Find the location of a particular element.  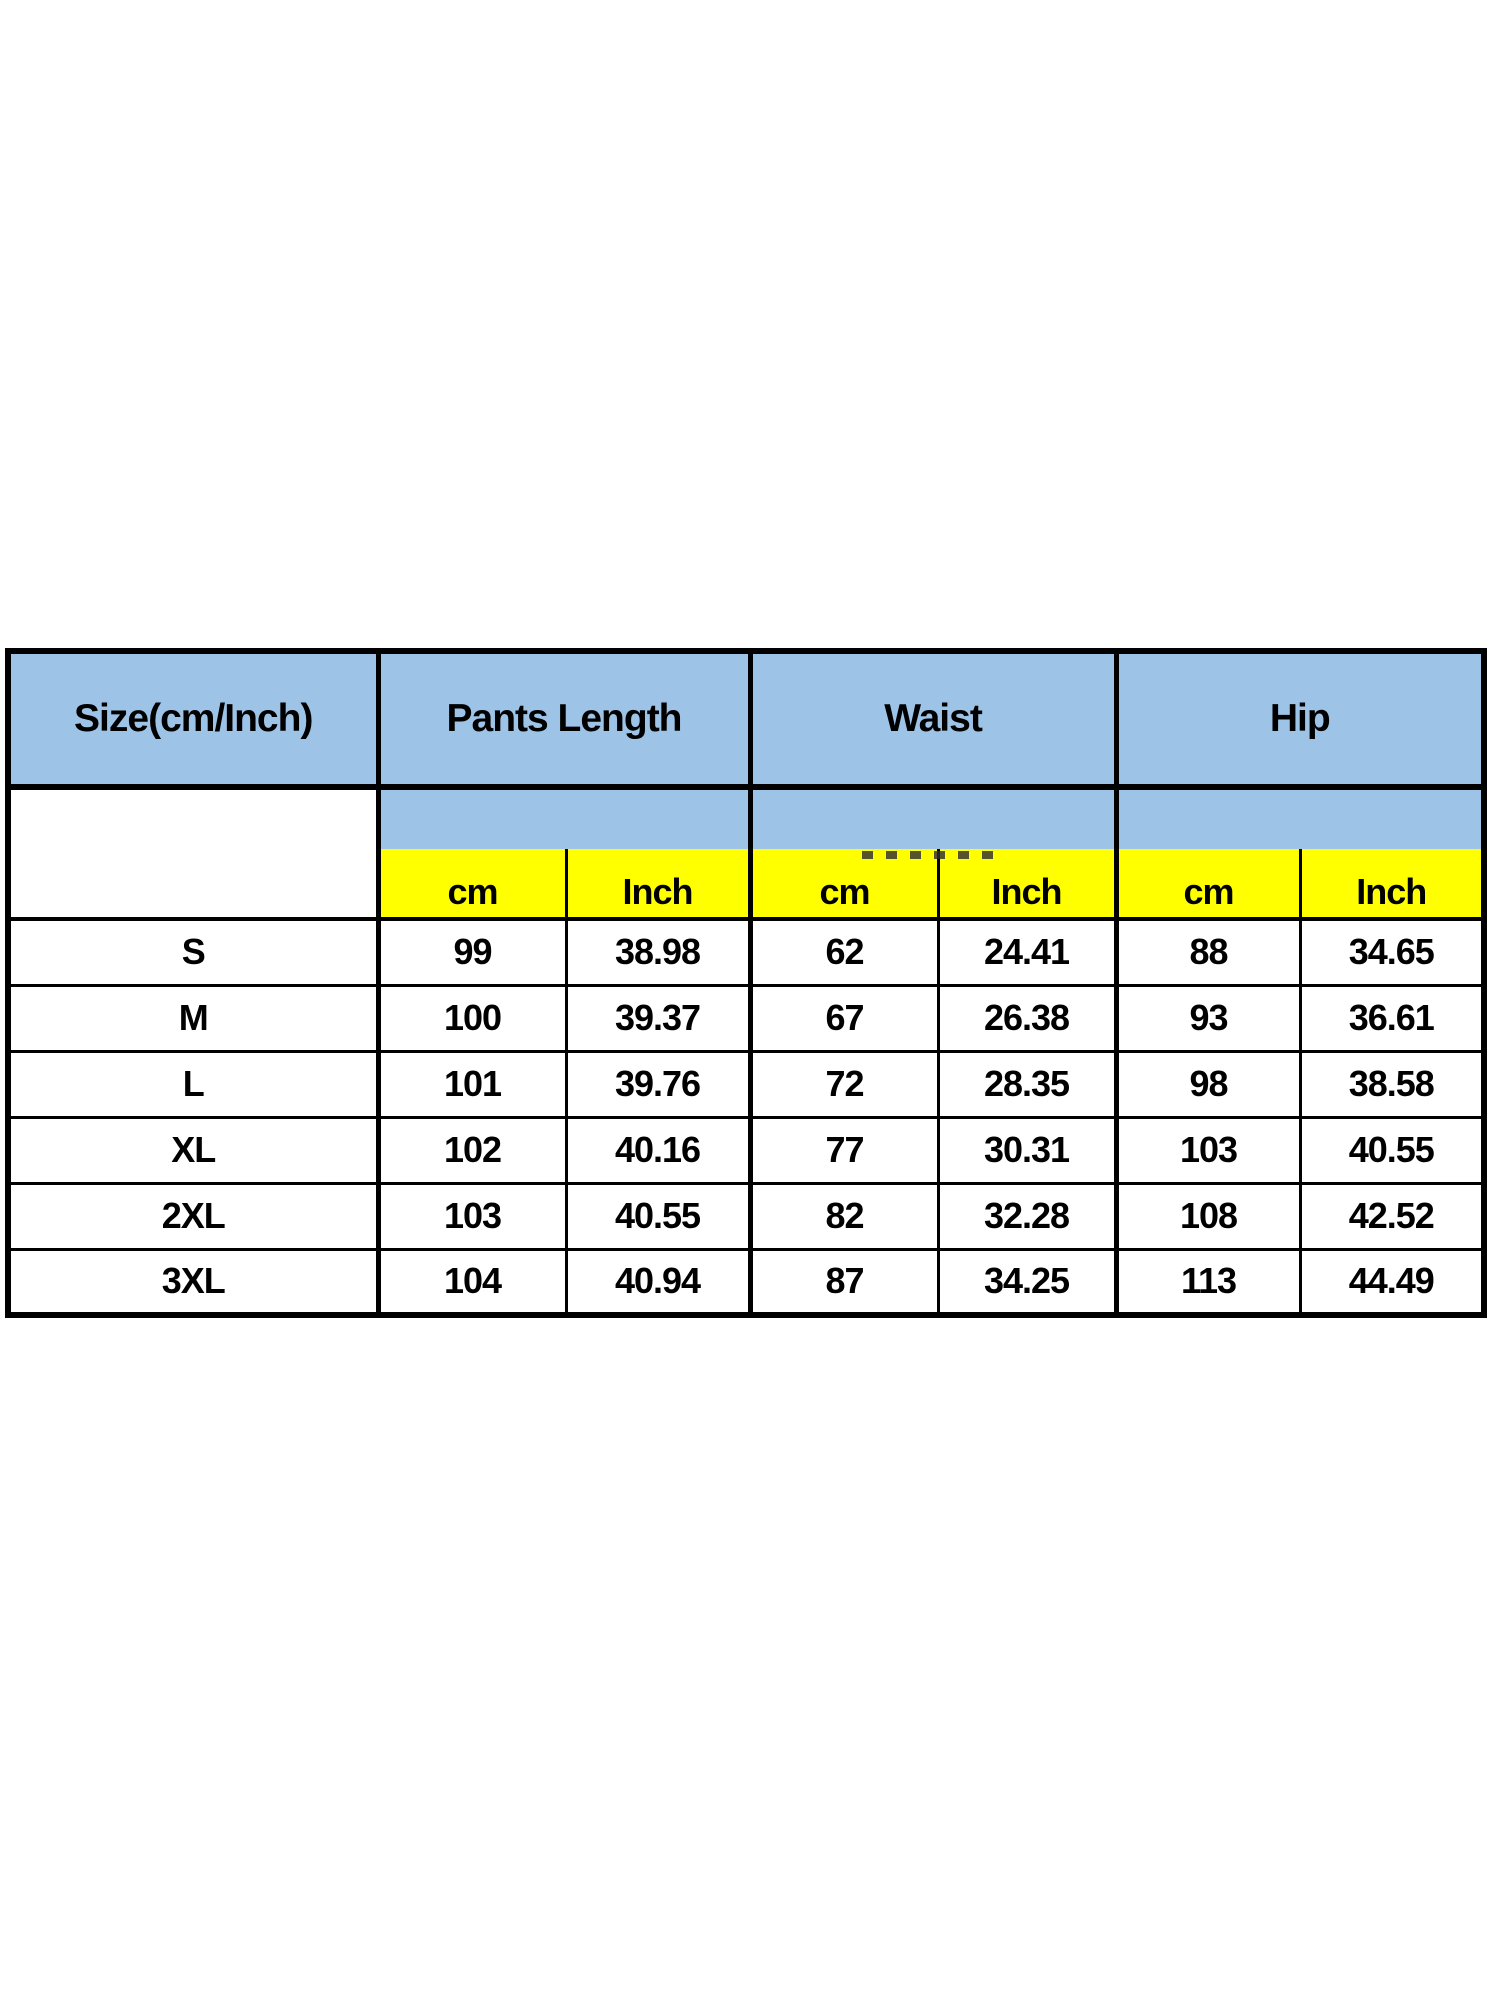

table-cell: 62 is located at coordinates (843, 951).